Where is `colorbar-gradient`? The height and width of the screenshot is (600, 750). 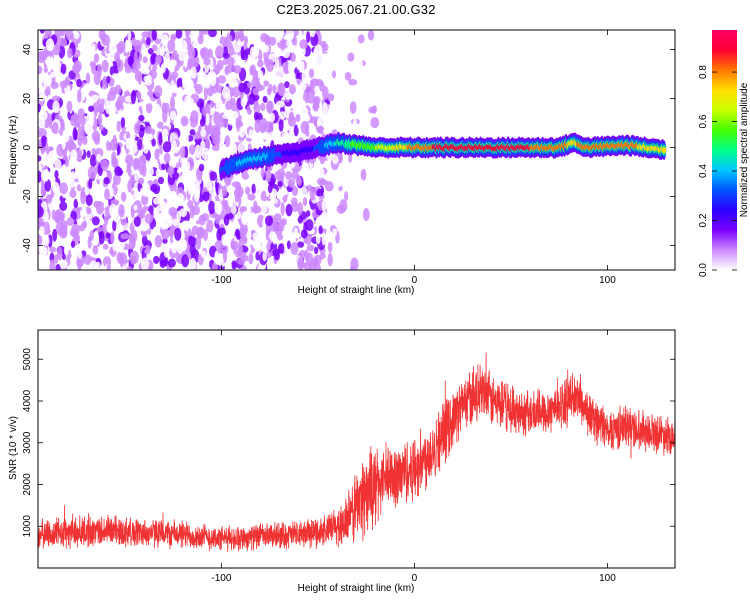 colorbar-gradient is located at coordinates (724, 150).